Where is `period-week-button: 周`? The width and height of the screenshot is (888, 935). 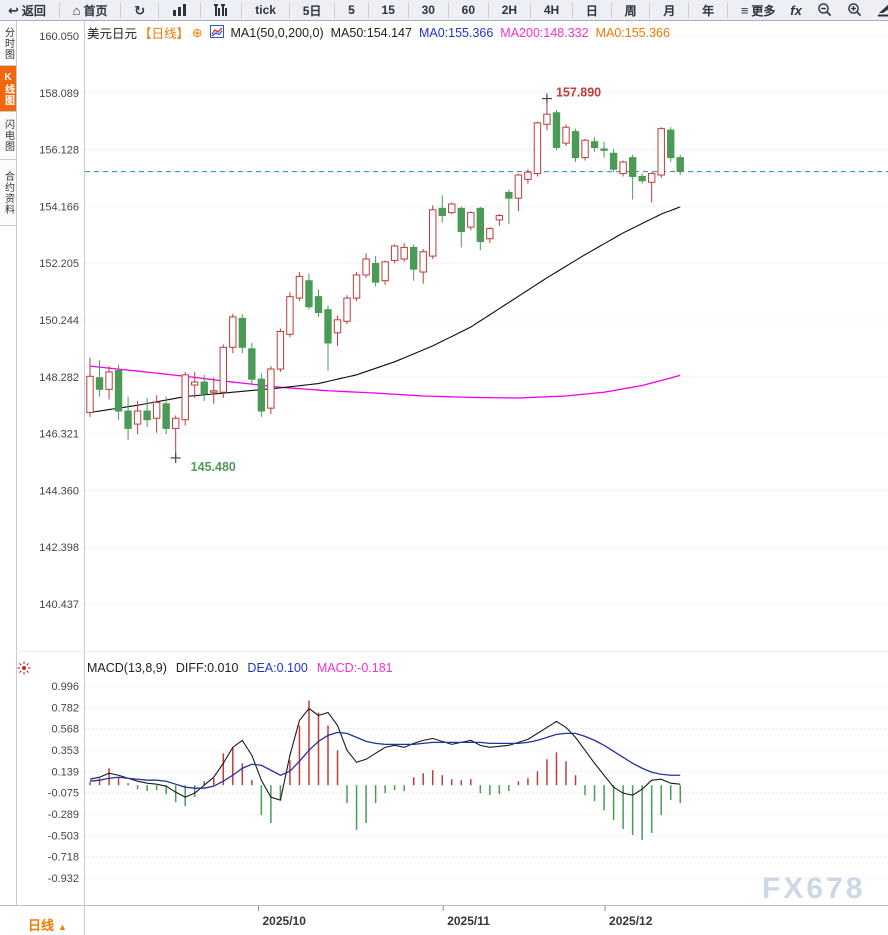
period-week-button: 周 is located at coordinates (631, 10).